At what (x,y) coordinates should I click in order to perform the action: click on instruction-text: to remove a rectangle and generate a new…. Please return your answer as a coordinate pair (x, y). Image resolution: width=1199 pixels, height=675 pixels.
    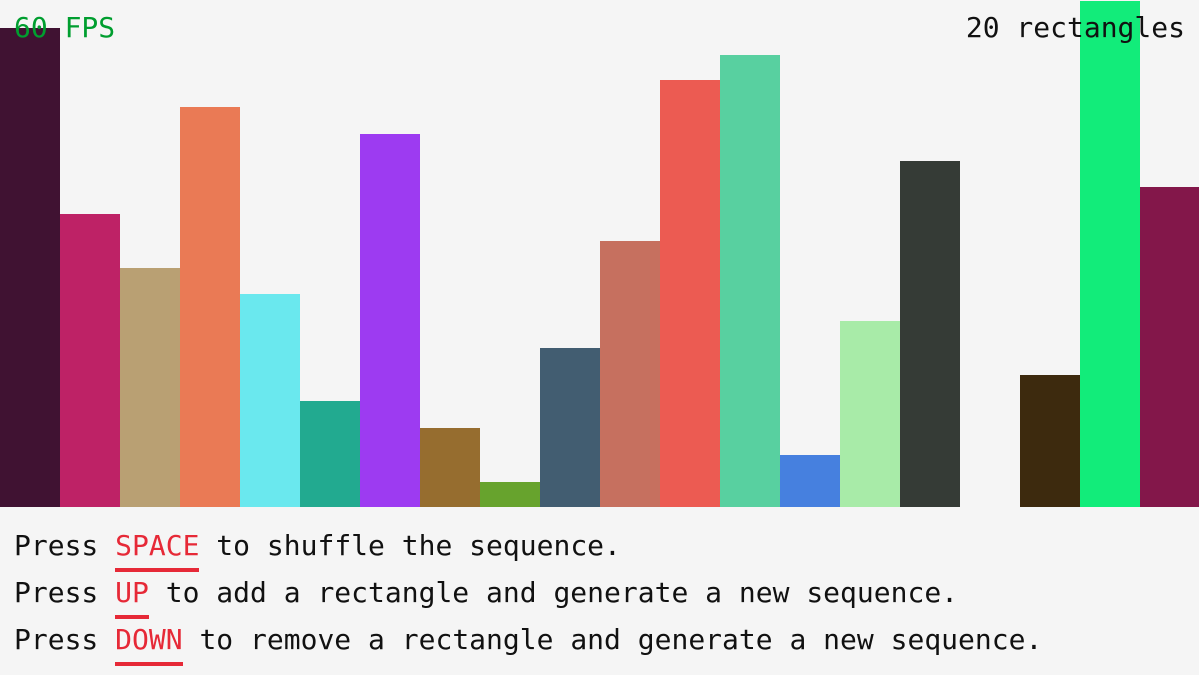
    Looking at the image, I should click on (612, 639).